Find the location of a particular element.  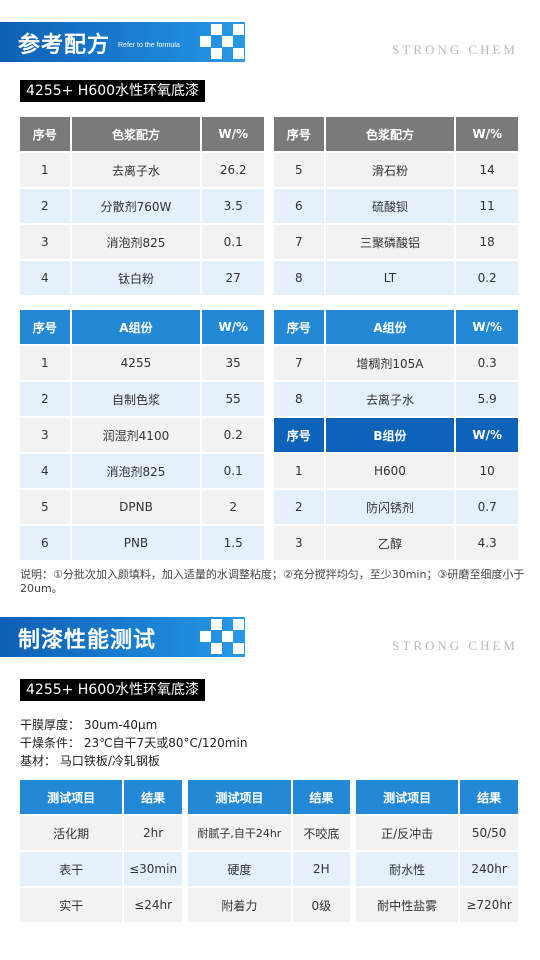

cell-test-item: 表干 is located at coordinates (71, 869).